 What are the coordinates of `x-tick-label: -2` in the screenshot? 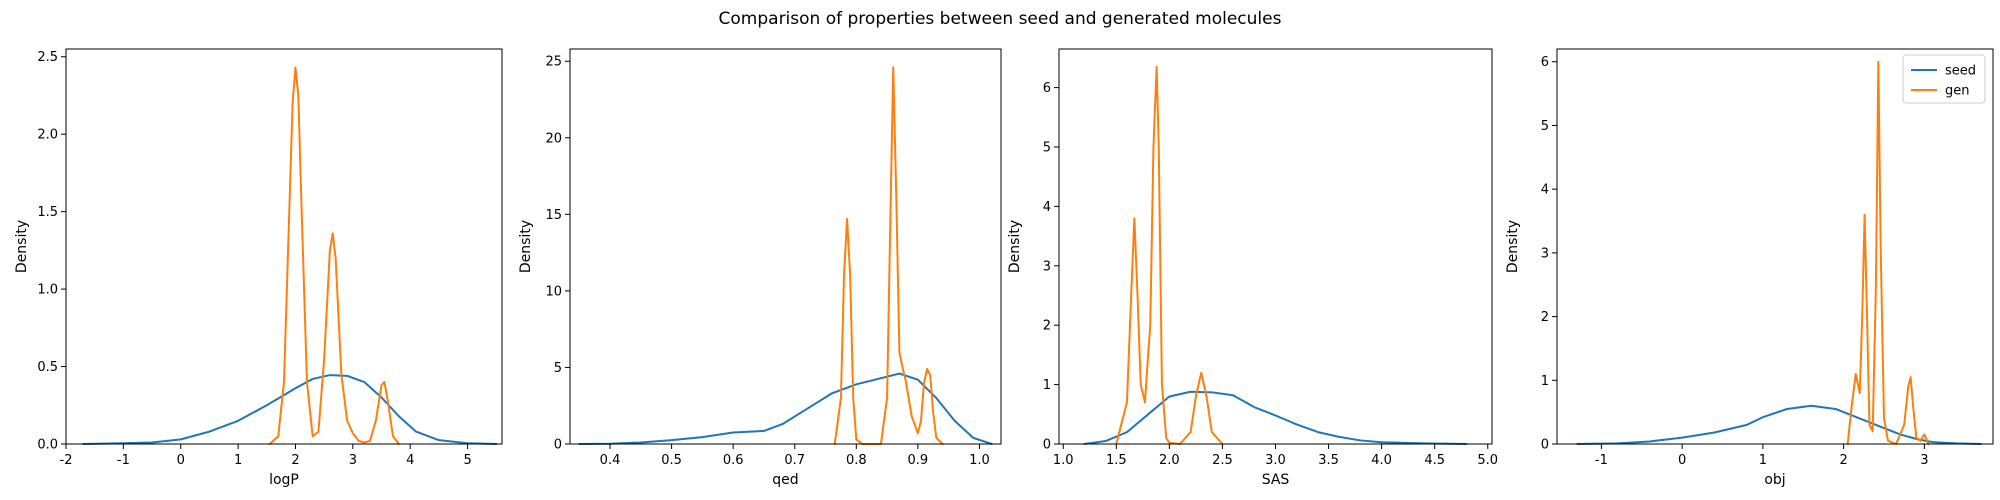 It's located at (66, 460).